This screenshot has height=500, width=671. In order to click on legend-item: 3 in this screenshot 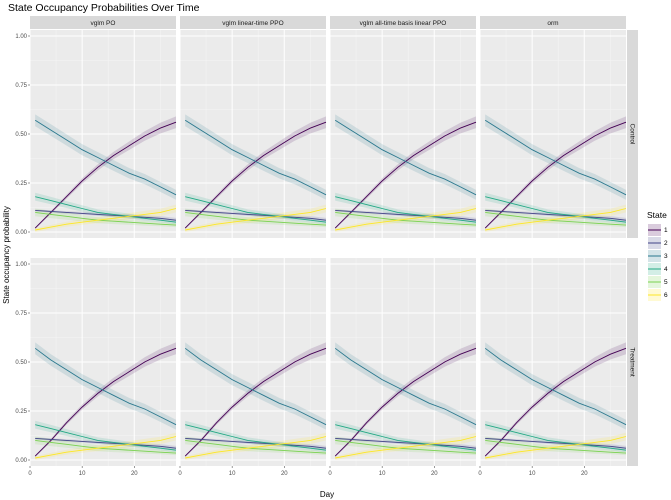, I will do `click(658, 256)`.